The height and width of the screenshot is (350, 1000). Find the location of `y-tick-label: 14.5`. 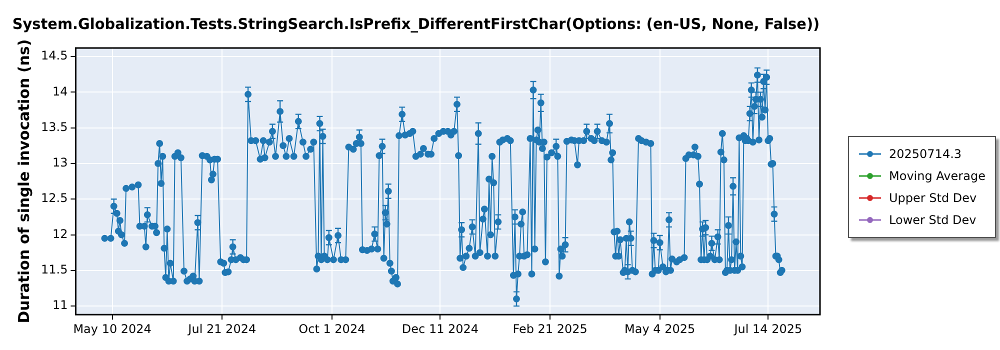

y-tick-label: 14.5 is located at coordinates (54, 55).